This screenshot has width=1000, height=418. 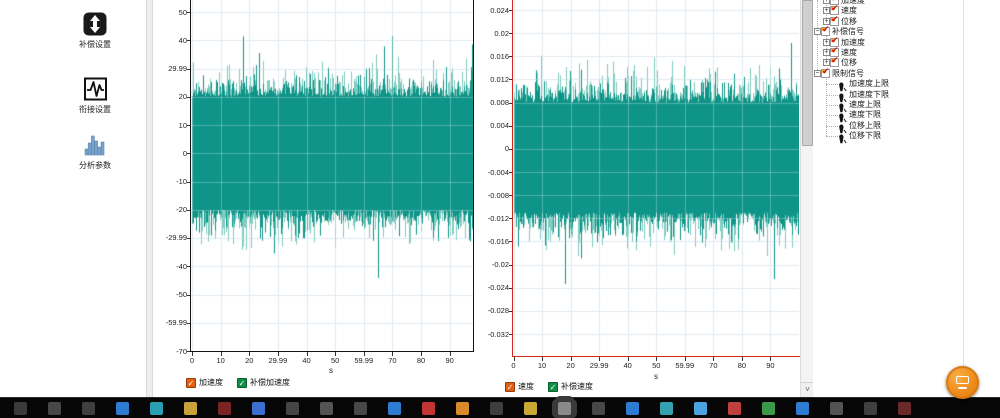 What do you see at coordinates (865, 125) in the screenshot?
I see `tree-item-label: 位移上限` at bounding box center [865, 125].